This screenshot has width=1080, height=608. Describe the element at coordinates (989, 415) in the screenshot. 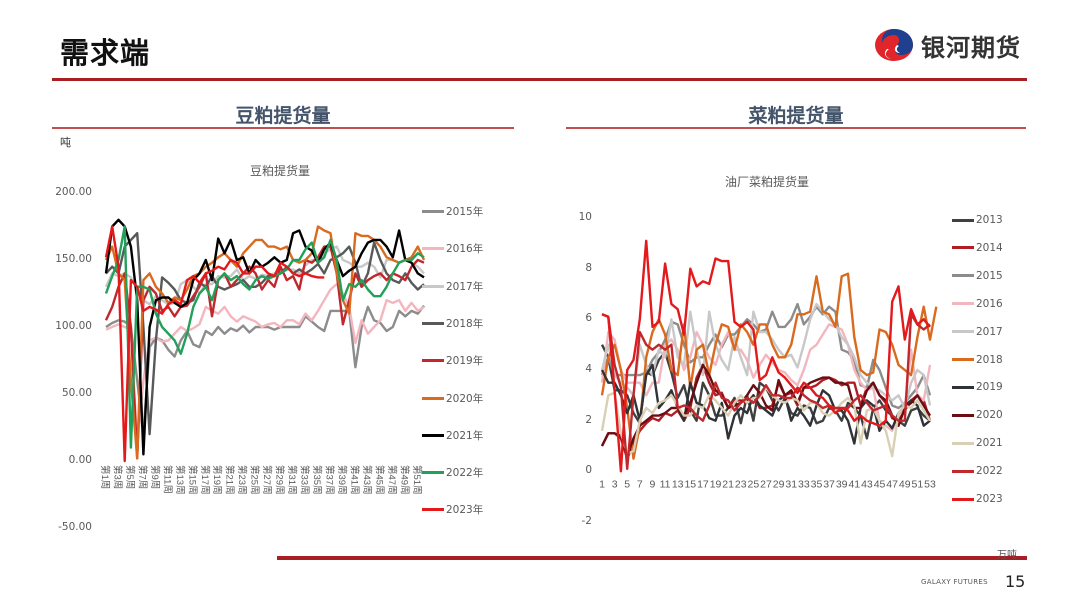

I see `legend-label: 2020` at that location.